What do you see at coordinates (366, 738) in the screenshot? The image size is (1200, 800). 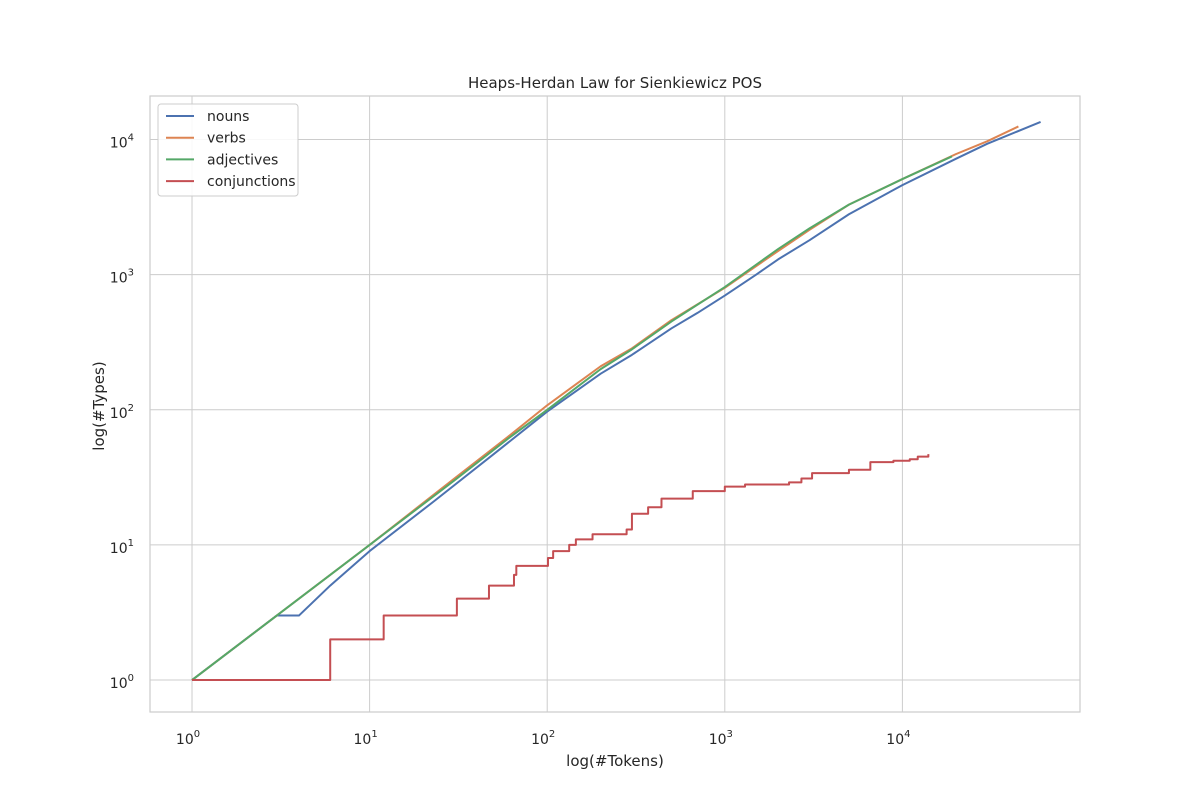 I see `x-tick-label: 10¹` at bounding box center [366, 738].